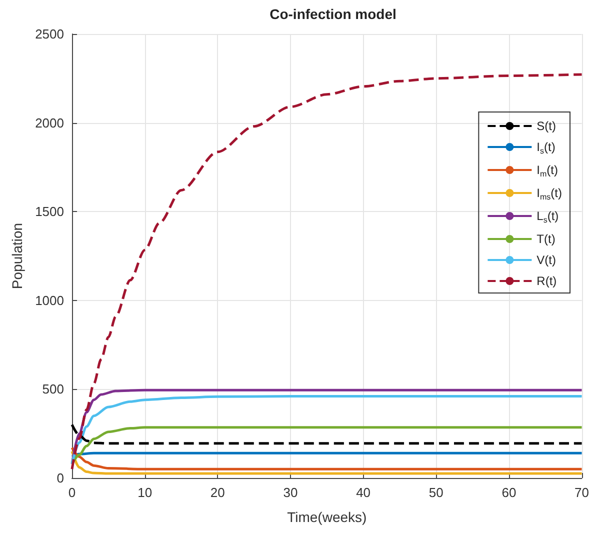 This screenshot has height=537, width=592. Describe the element at coordinates (436, 492) in the screenshot. I see `x-tick-label: 50` at that location.